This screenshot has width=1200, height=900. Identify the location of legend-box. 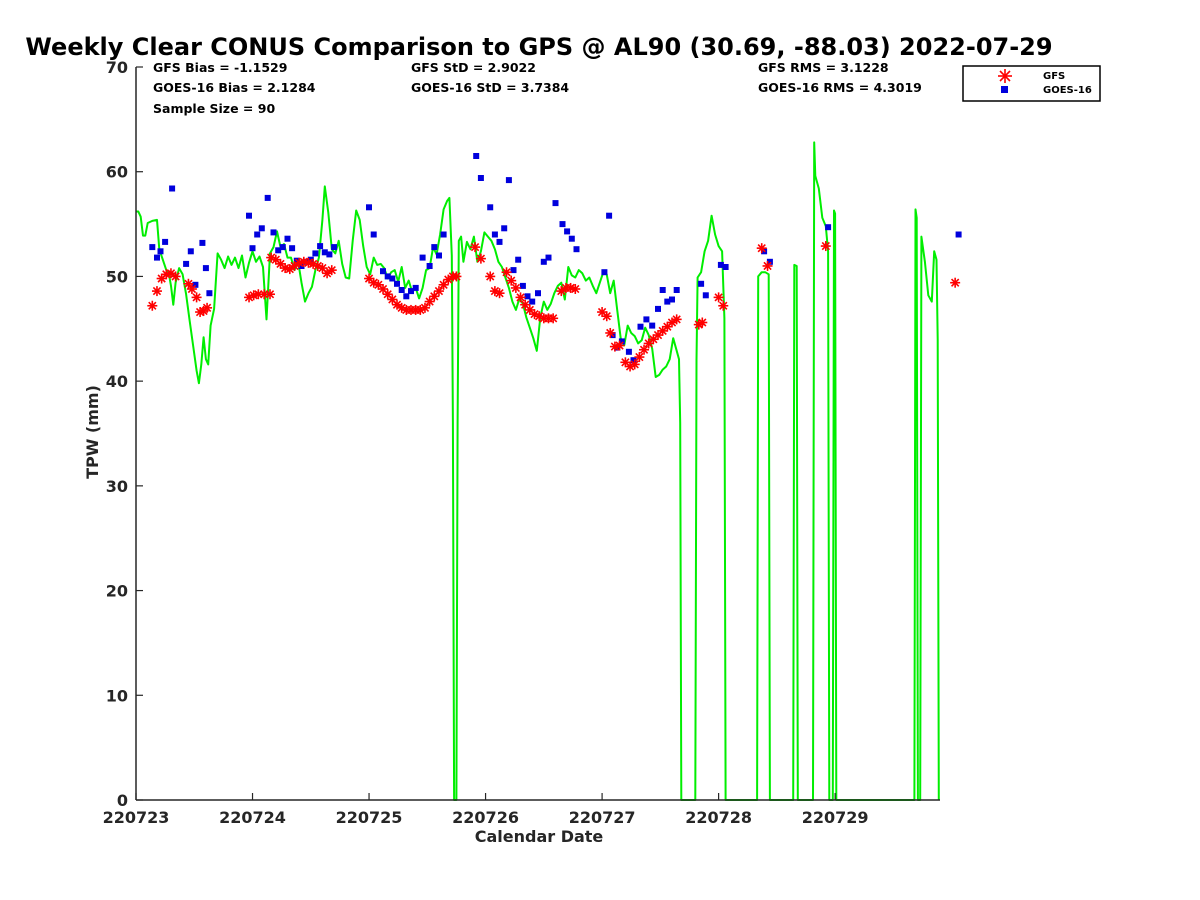
(1031, 83).